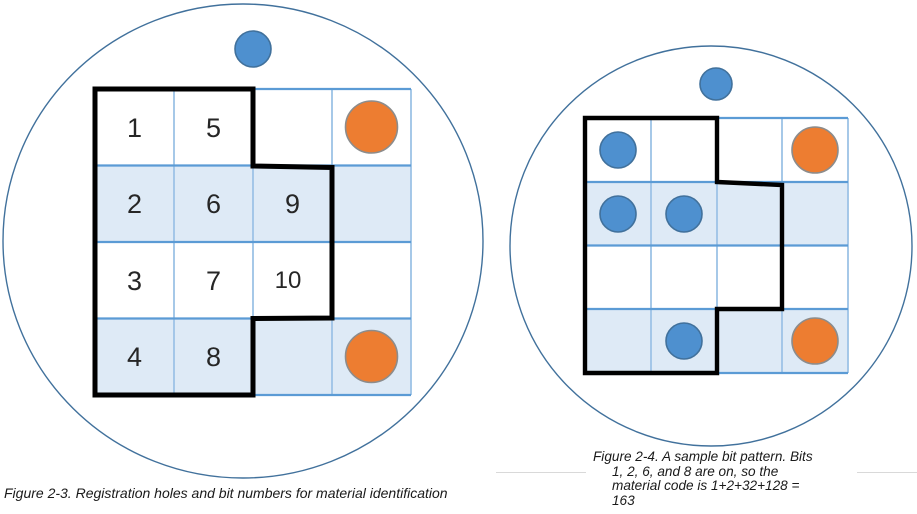 The height and width of the screenshot is (514, 917). I want to click on bit-number-7: 7, so click(213, 281).